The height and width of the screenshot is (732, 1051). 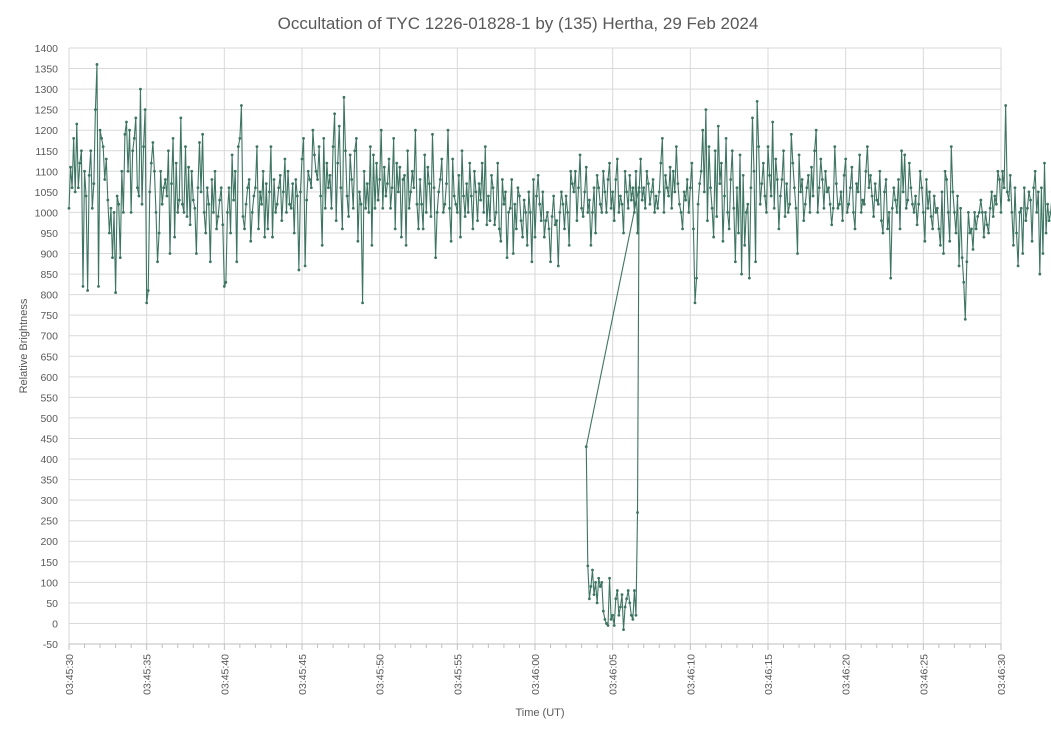 I want to click on y-tick-label: 300, so click(x=49, y=501).